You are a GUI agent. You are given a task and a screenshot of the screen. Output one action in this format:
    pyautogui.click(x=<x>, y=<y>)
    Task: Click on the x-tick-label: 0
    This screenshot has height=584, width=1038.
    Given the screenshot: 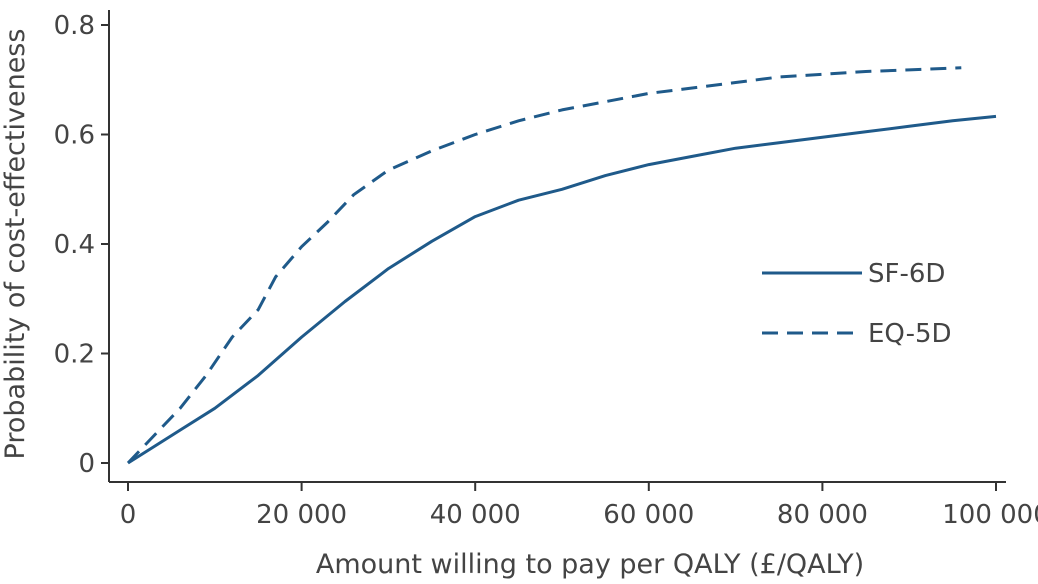 What is the action you would take?
    pyautogui.click(x=128, y=515)
    